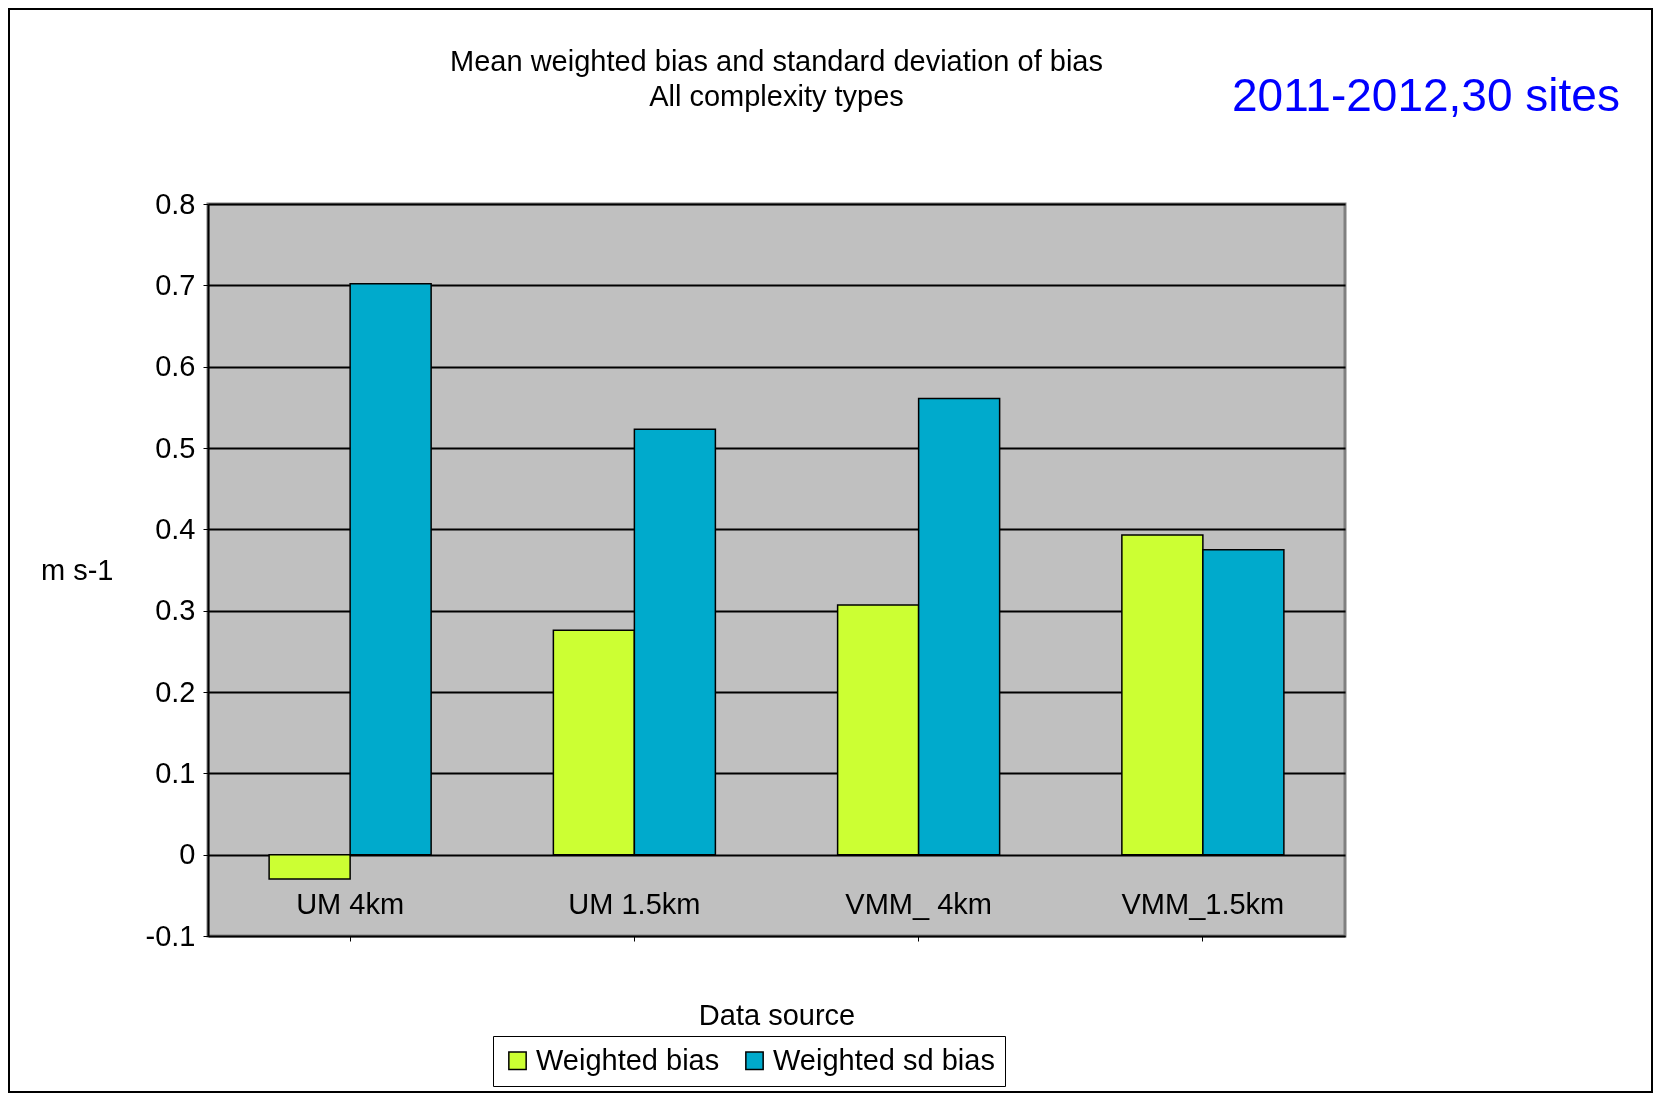 The width and height of the screenshot is (1661, 1099). Describe the element at coordinates (918, 903) in the screenshot. I see `x-tick-label: VMM_ 4km` at that location.